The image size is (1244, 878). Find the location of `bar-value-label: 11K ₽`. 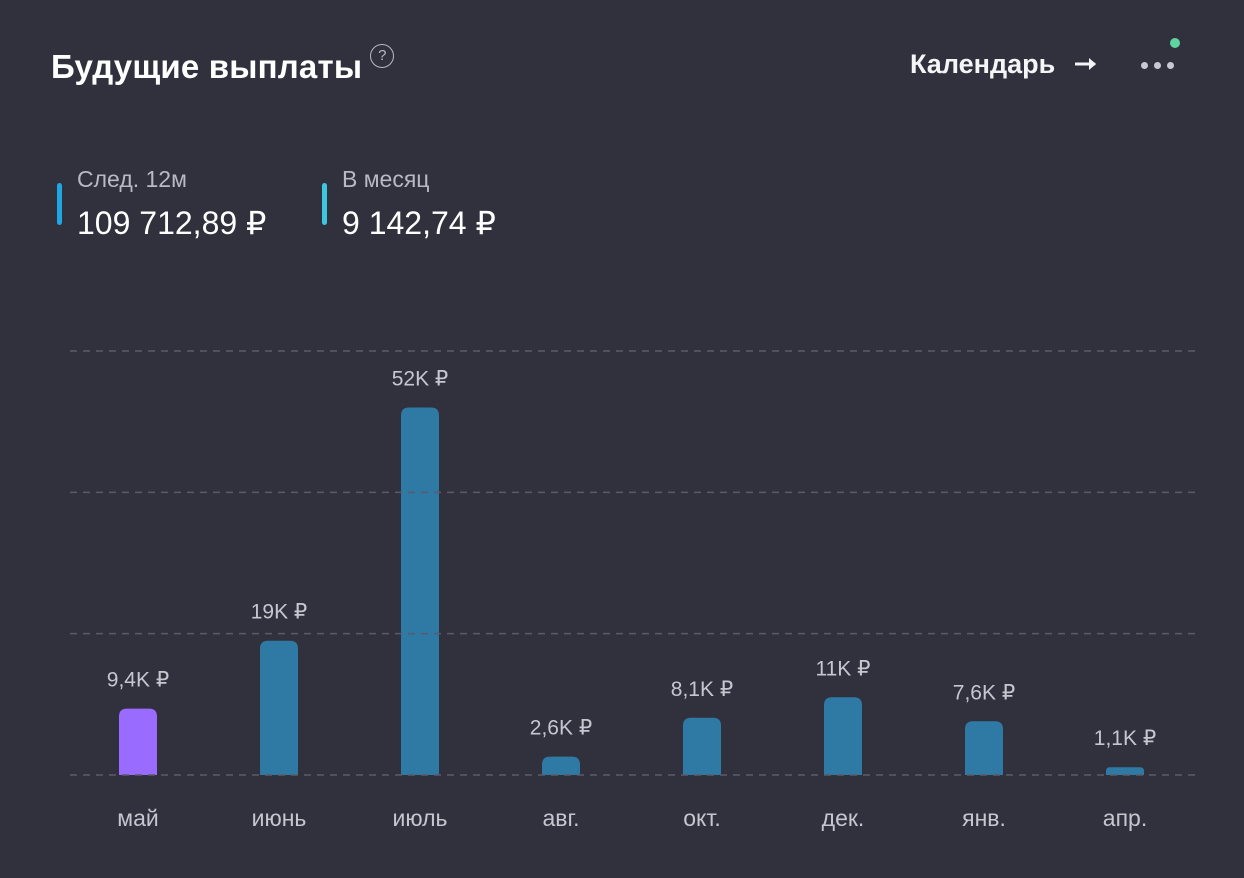

bar-value-label: 11K ₽ is located at coordinates (842, 668).